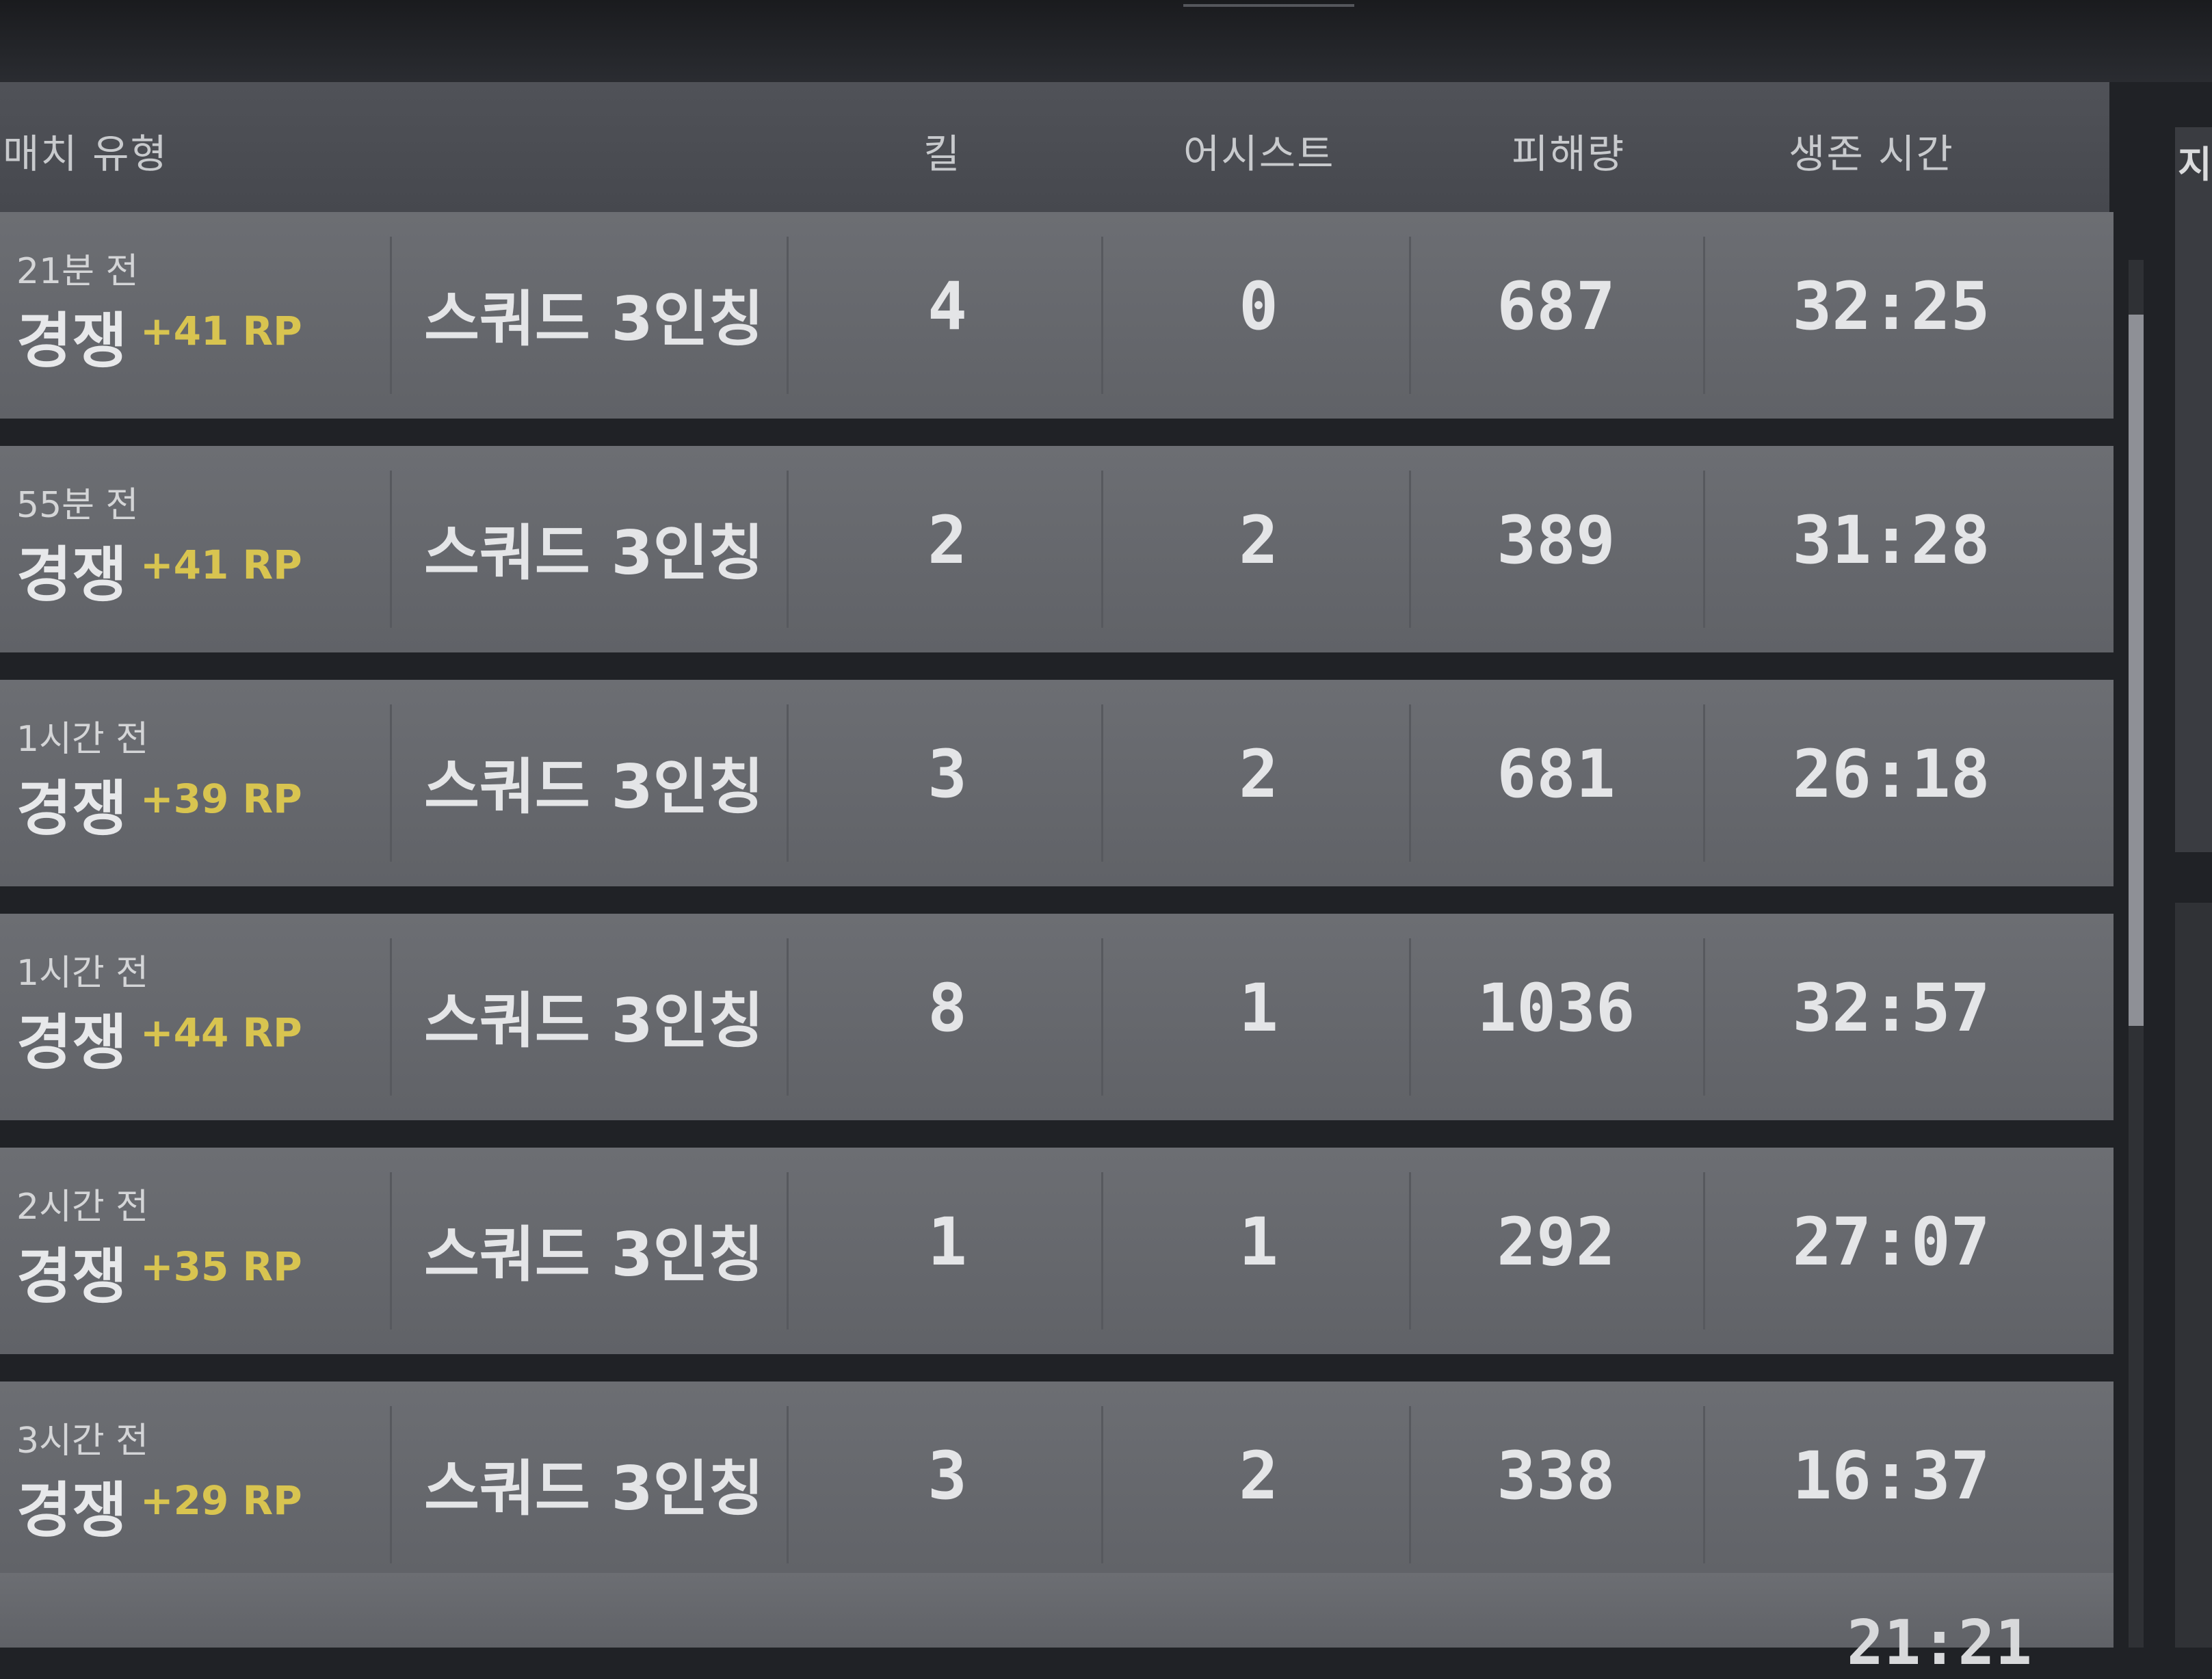 The height and width of the screenshot is (1679, 2212). I want to click on table-row: 1시간 전 경쟁 +39 RP 스쿼드 3인칭 3 2 681 26:18, so click(1057, 783).